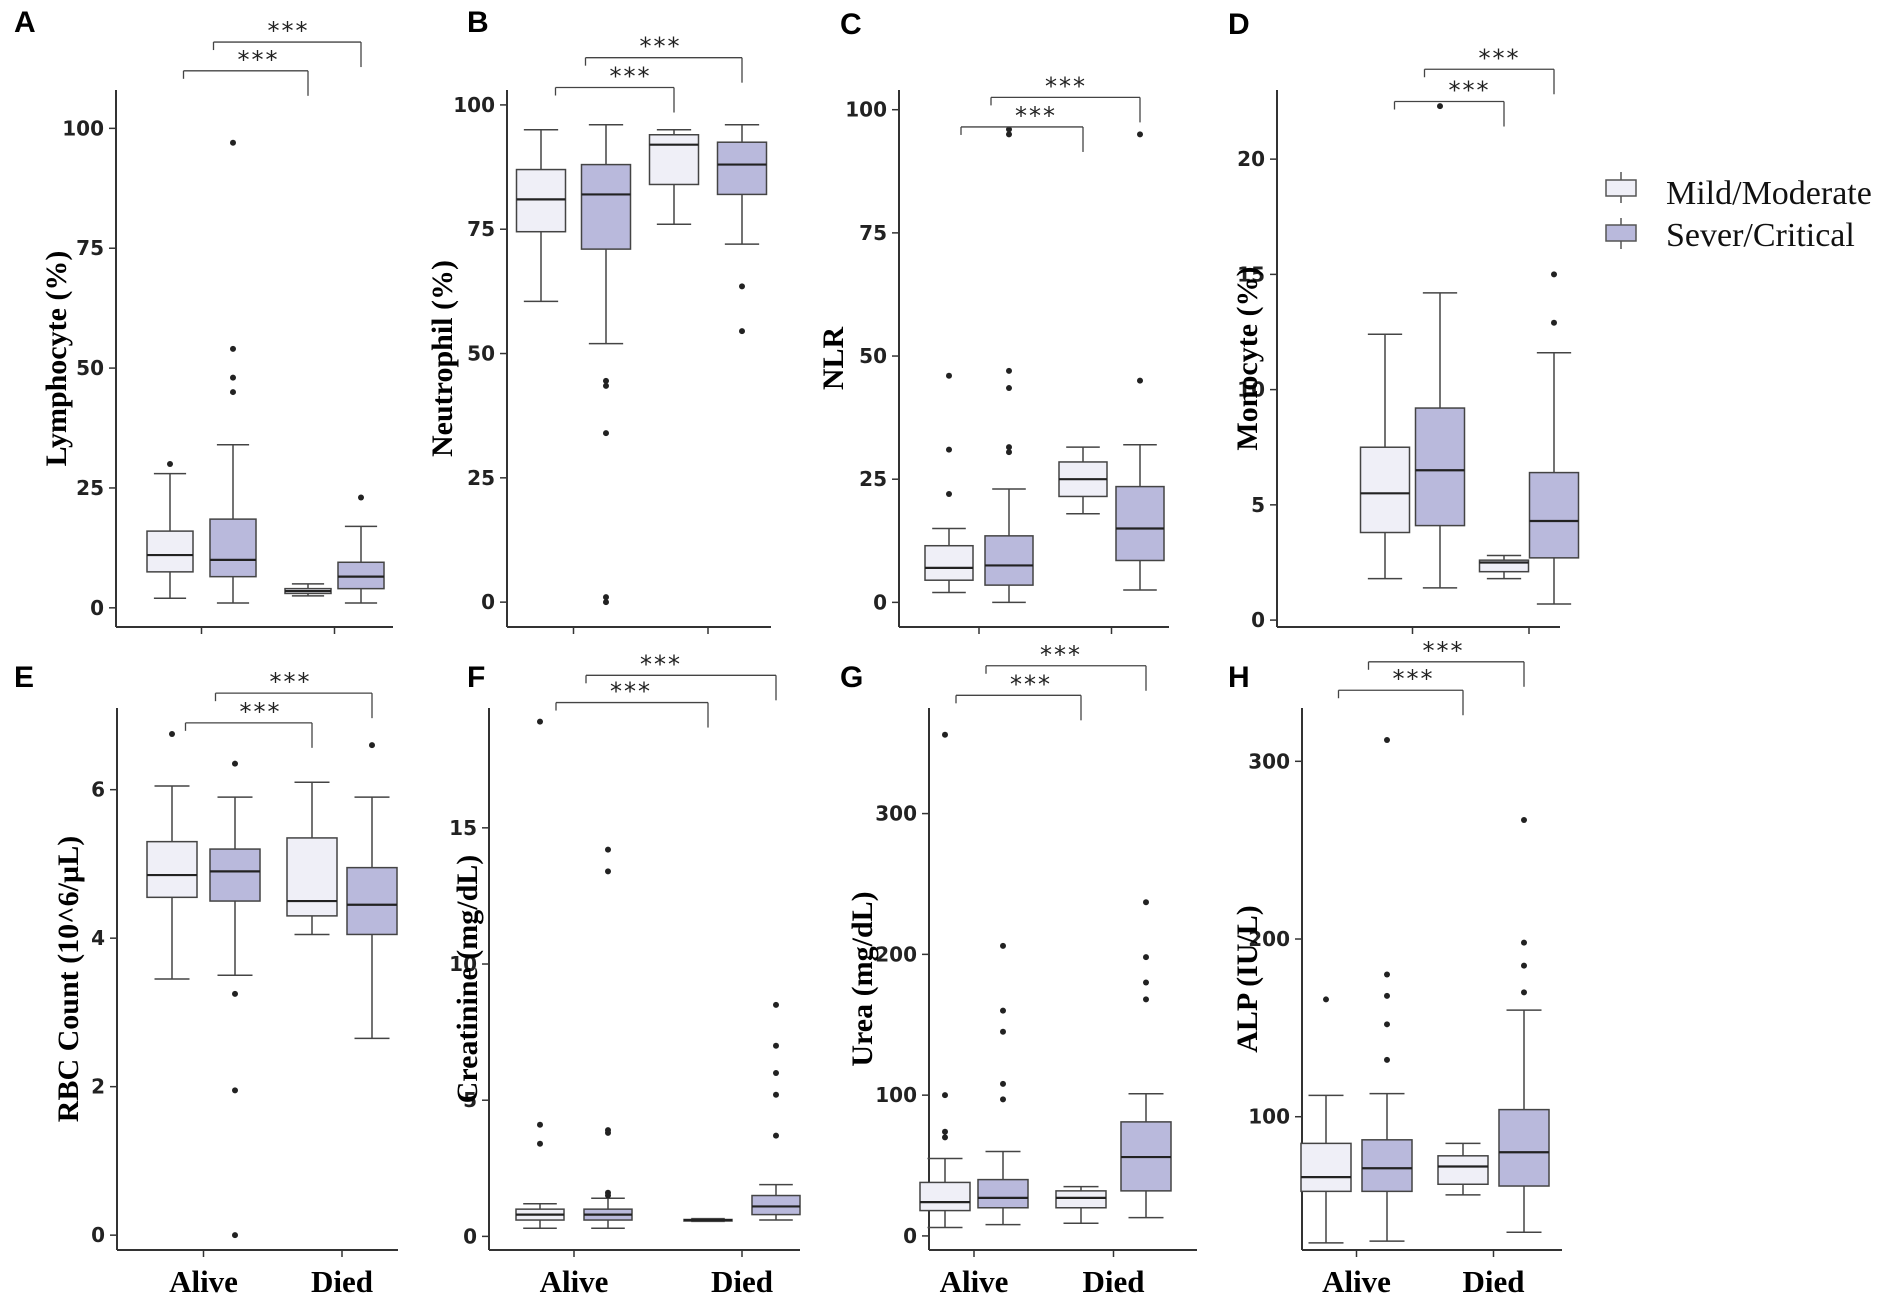 The image size is (1901, 1298). Describe the element at coordinates (993, 321) in the screenshot. I see `panel-c: C 0 25 50 75 100 NLR ******` at that location.